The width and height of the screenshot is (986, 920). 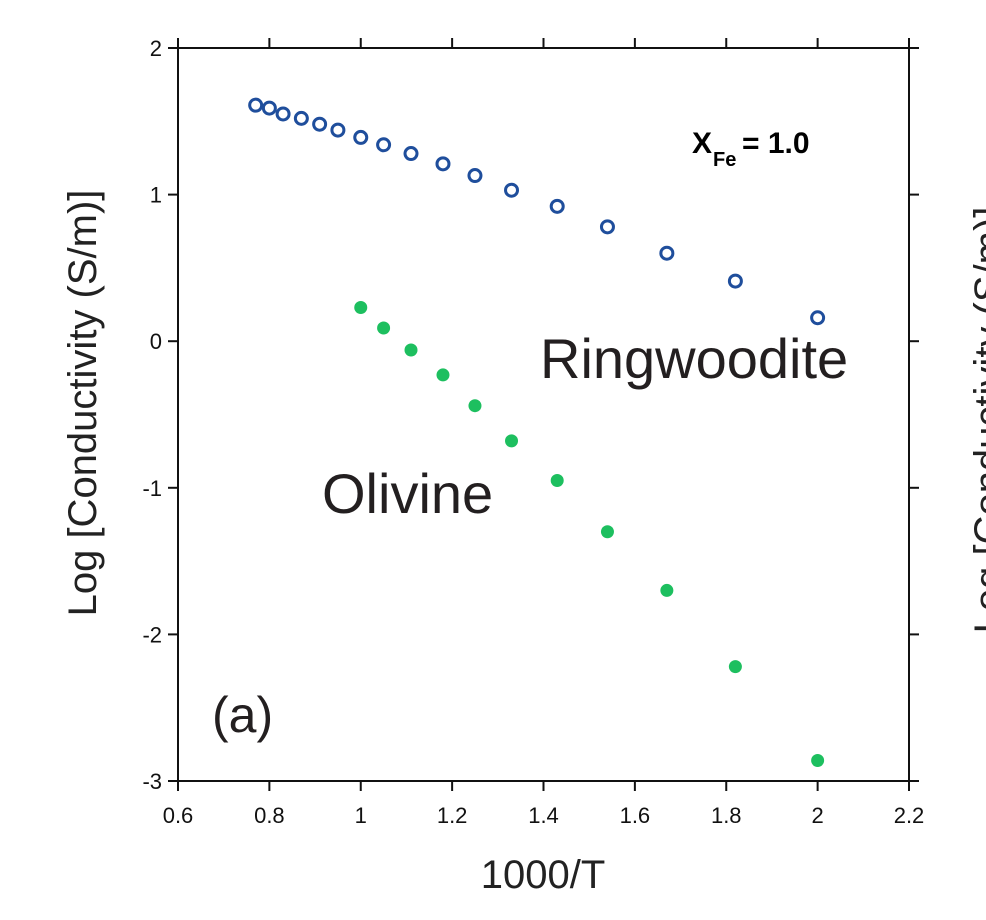 I want to click on y-tick-label: 1, so click(x=156, y=195).